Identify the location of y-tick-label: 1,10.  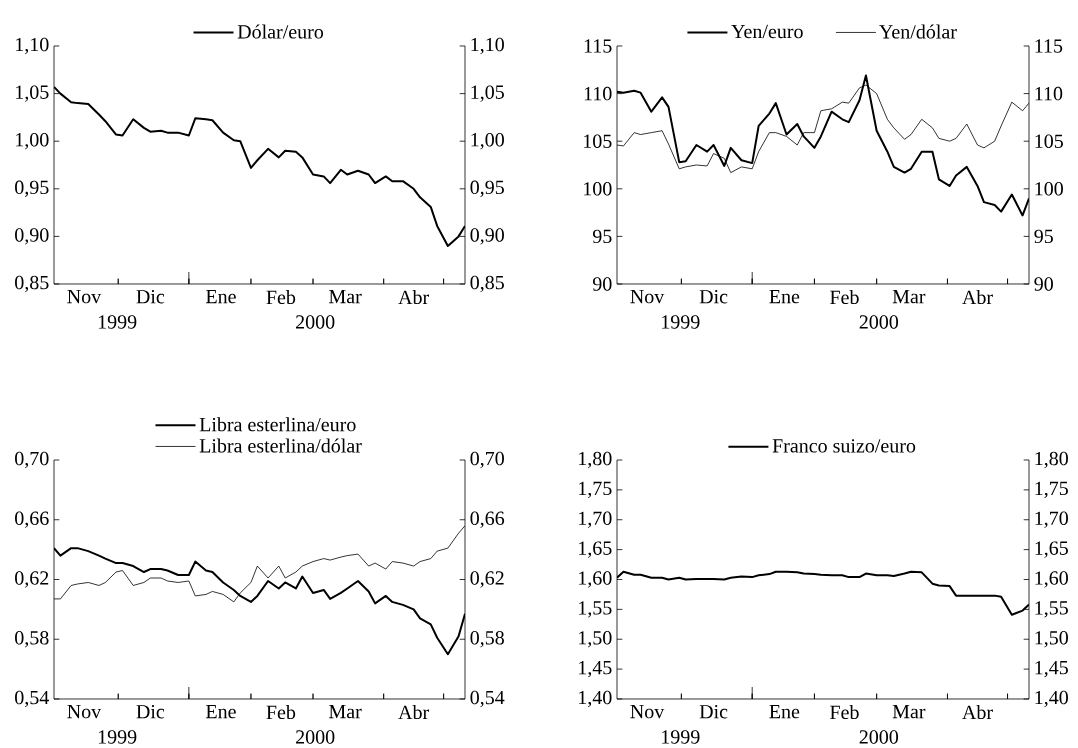
(32, 46).